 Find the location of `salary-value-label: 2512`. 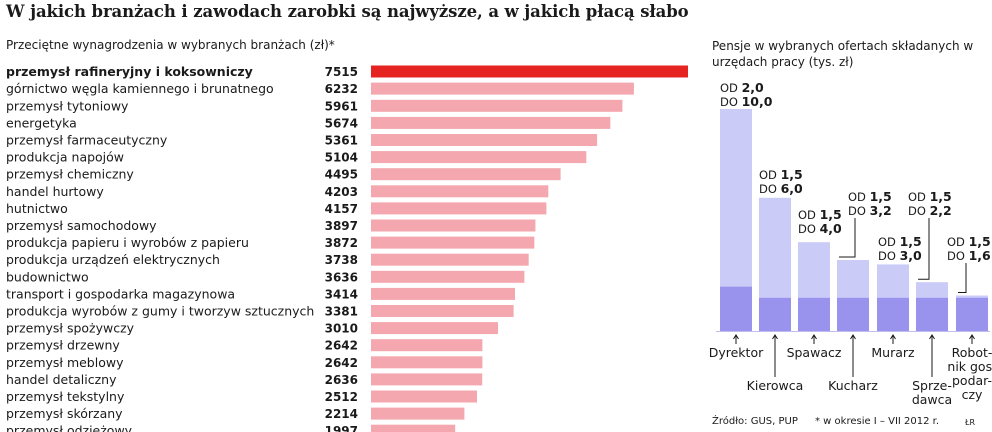

salary-value-label: 2512 is located at coordinates (341, 397).